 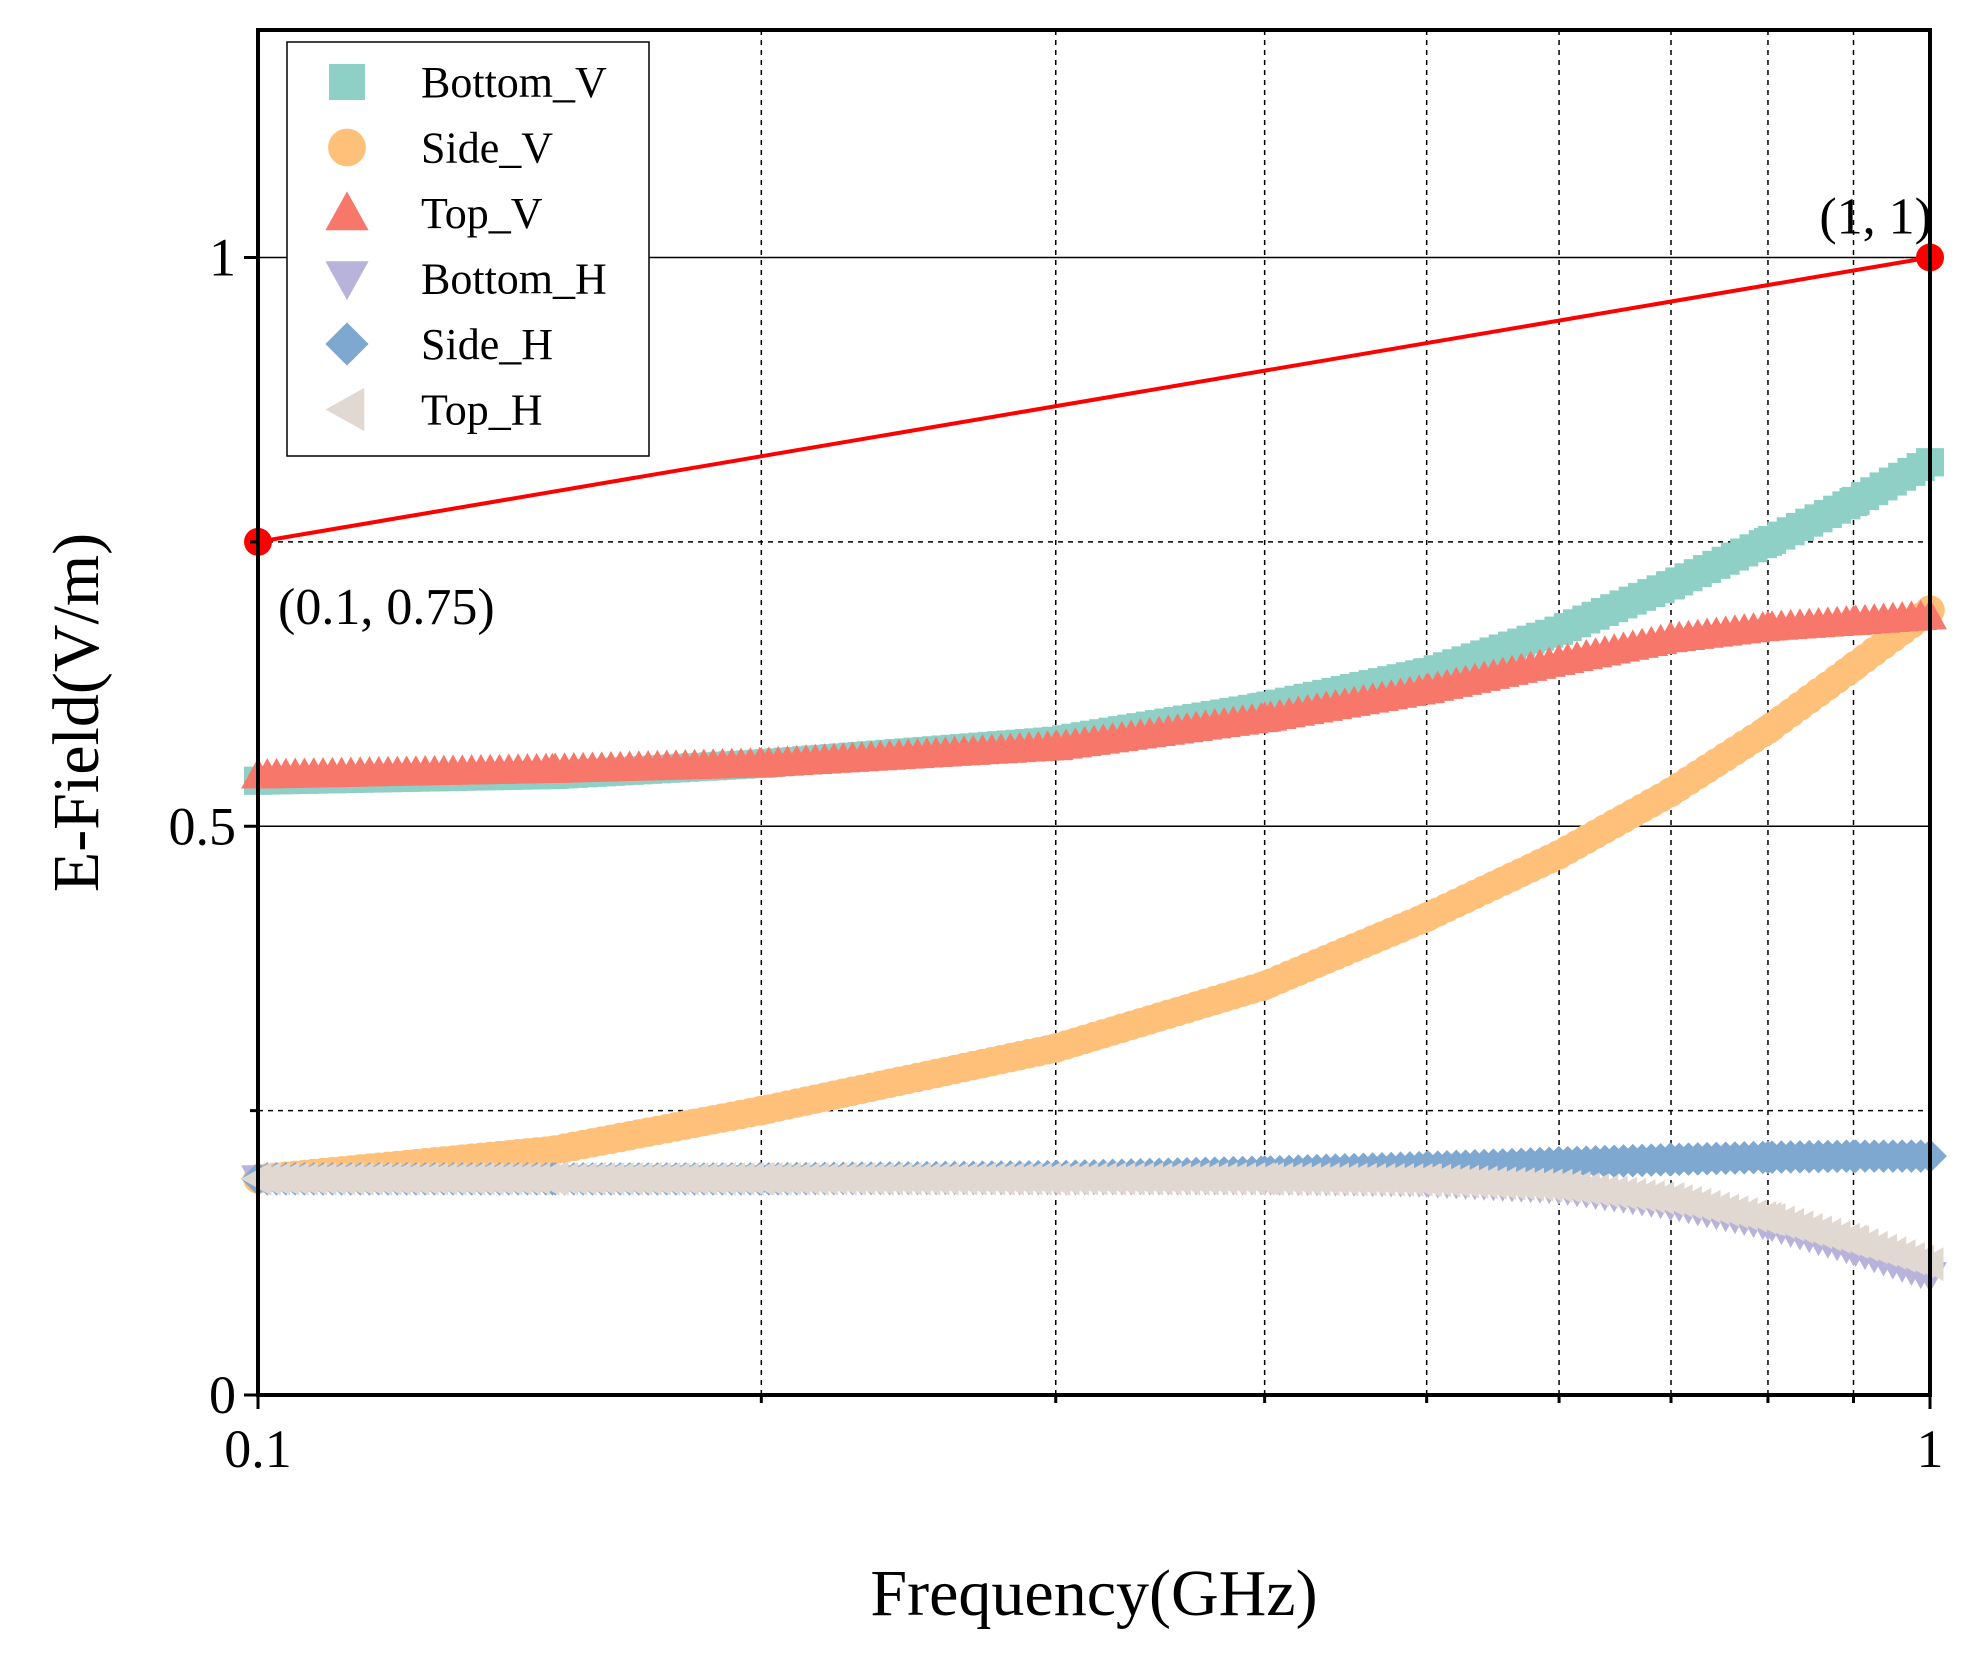 What do you see at coordinates (1092, 1221) in the screenshot?
I see `series-top-h` at bounding box center [1092, 1221].